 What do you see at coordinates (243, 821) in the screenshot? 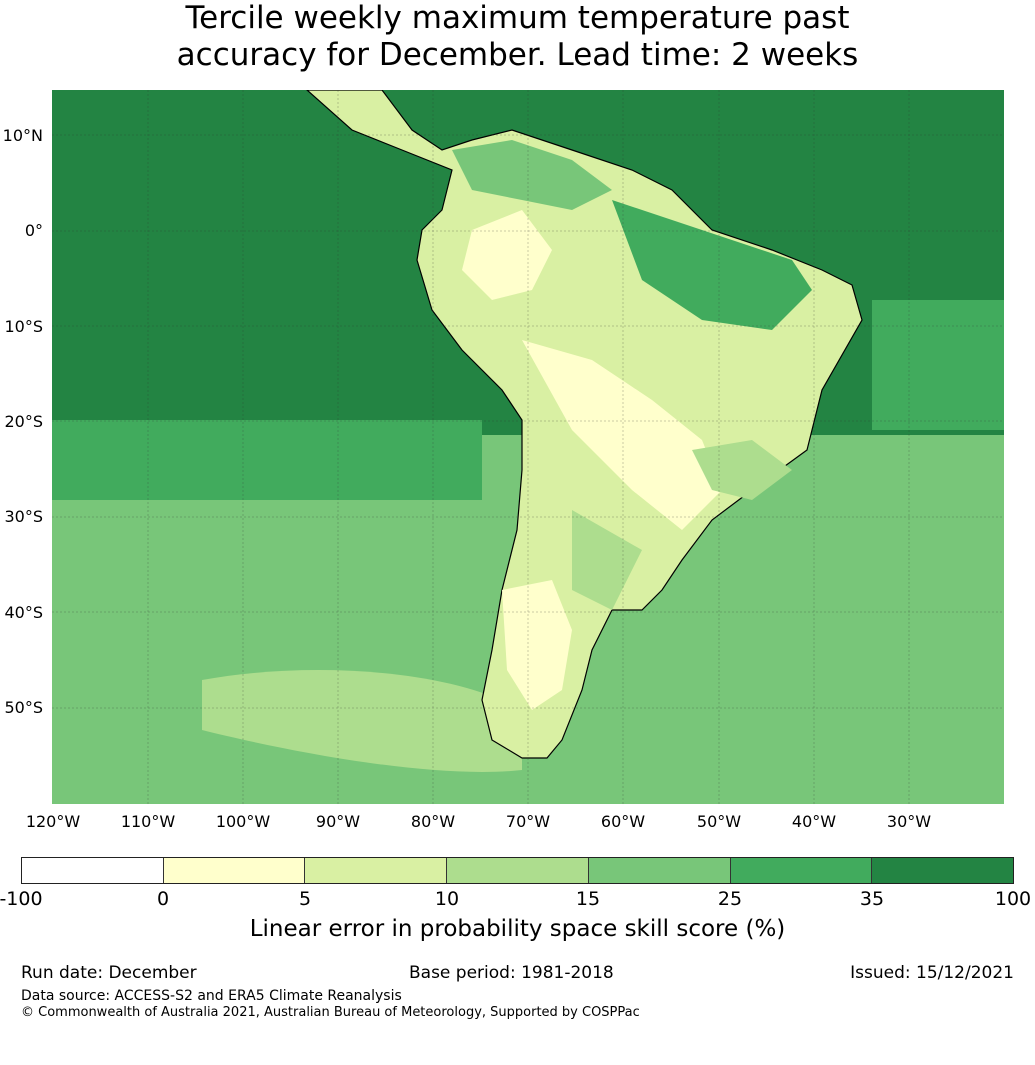
I see `lon-label-100w: 100°W` at bounding box center [243, 821].